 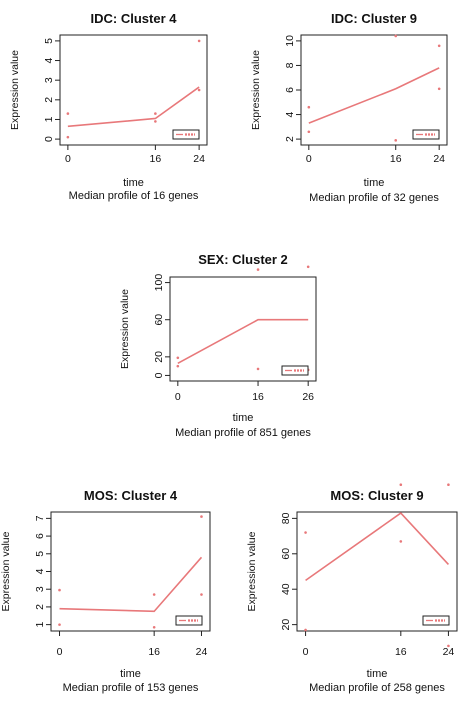 What do you see at coordinates (131, 495) in the screenshot?
I see `chart-title: MOS: Cluster 4` at bounding box center [131, 495].